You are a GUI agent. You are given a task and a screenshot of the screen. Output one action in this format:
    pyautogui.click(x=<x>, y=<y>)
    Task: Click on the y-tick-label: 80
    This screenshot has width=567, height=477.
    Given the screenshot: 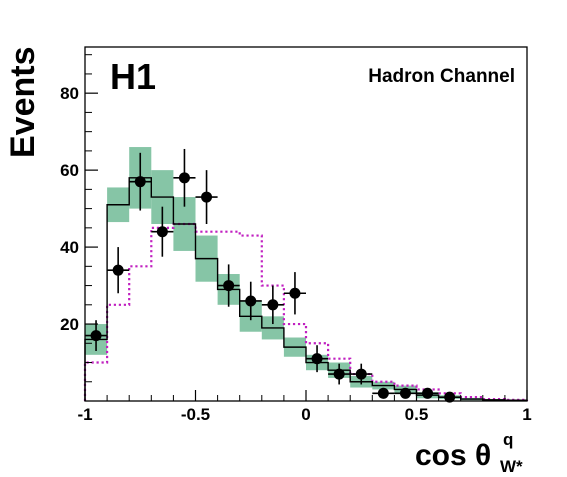 What is the action you would take?
    pyautogui.click(x=69, y=93)
    